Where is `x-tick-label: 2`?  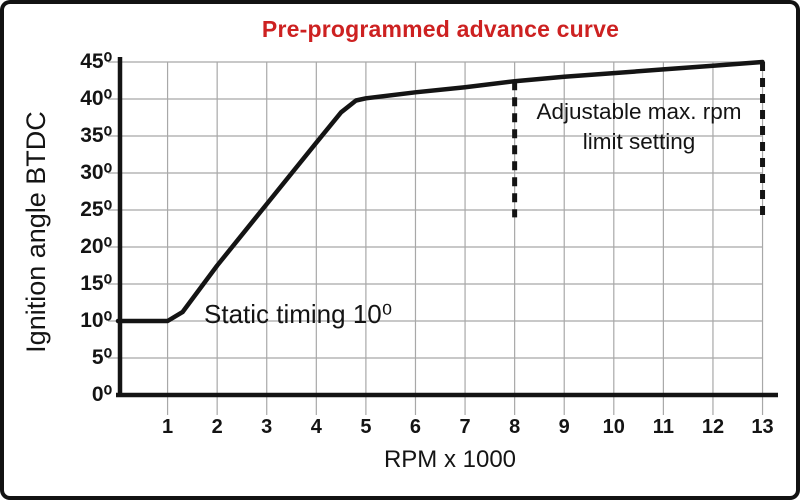
x-tick-label: 2 is located at coordinates (217, 427).